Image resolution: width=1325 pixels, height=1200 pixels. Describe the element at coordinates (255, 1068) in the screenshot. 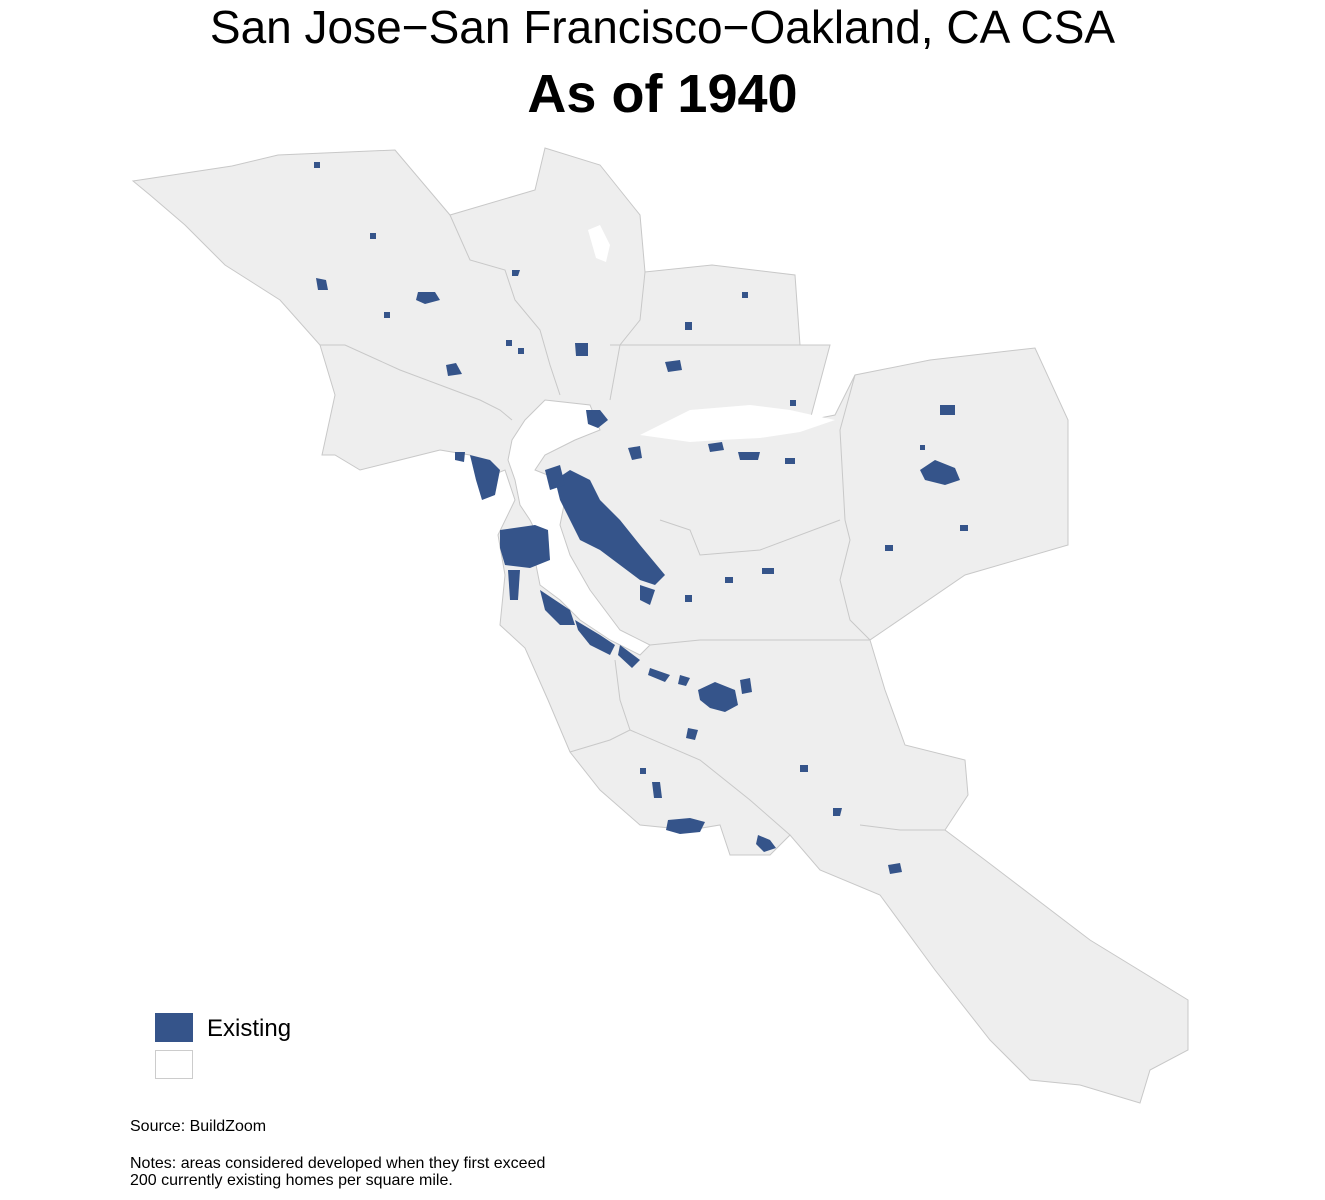

I see `legend-item-blank` at that location.